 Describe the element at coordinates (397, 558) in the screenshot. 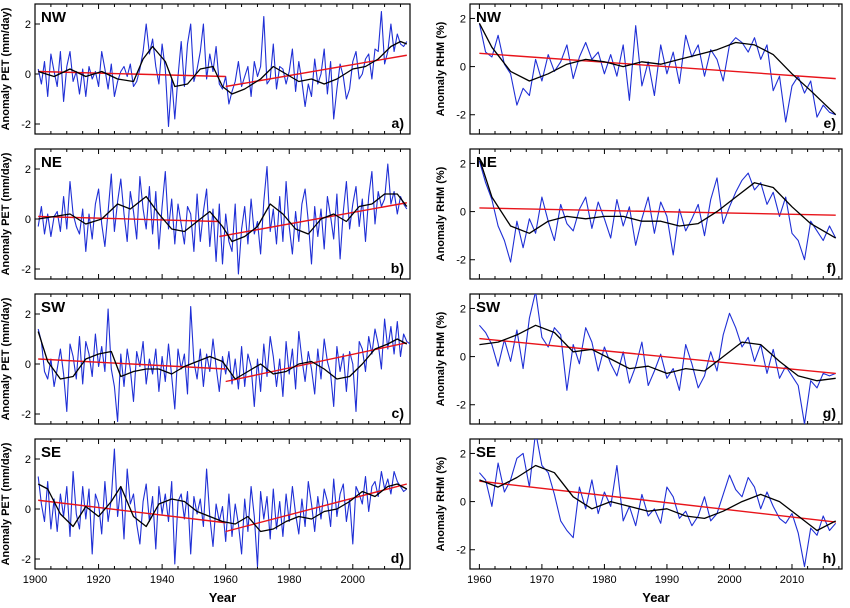

I see `panel-letter: d)` at that location.